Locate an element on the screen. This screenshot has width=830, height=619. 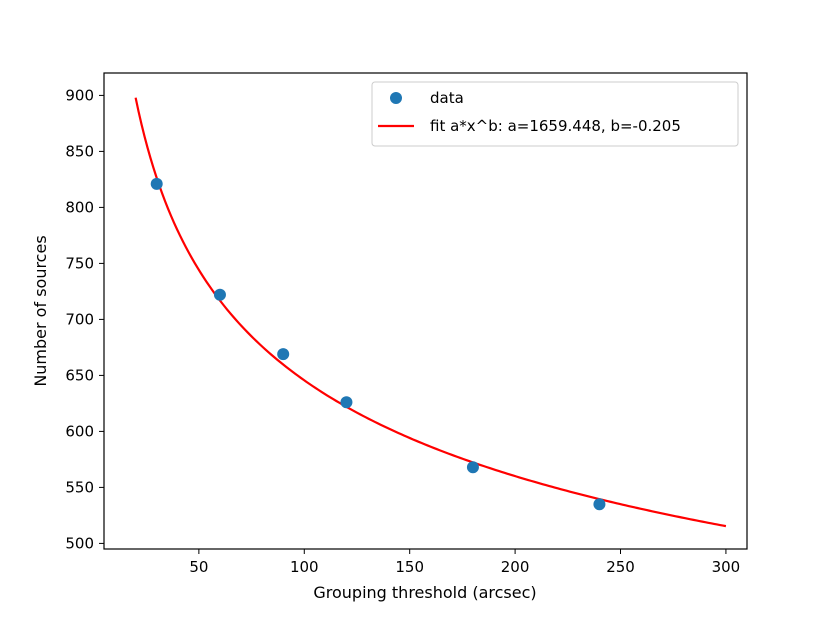
y-axis-ticks: 500 550 600 650 700 750 800 850 900 is located at coordinates (84, 319).